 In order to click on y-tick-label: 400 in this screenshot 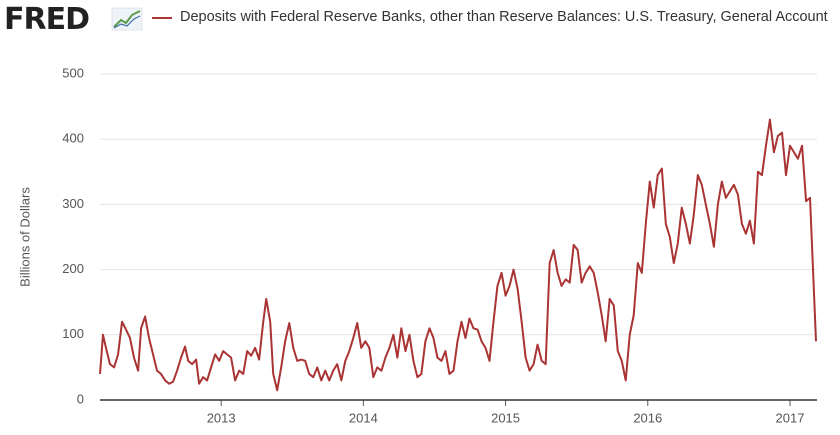, I will do `click(73, 138)`.